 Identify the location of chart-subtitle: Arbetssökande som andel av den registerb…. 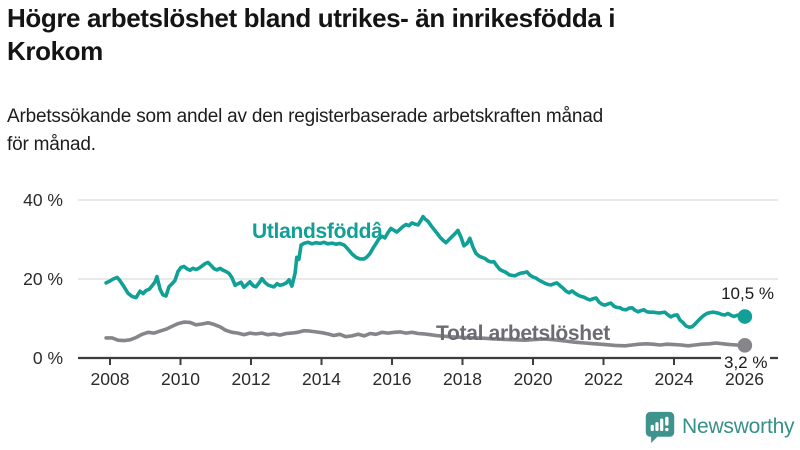
(401, 131).